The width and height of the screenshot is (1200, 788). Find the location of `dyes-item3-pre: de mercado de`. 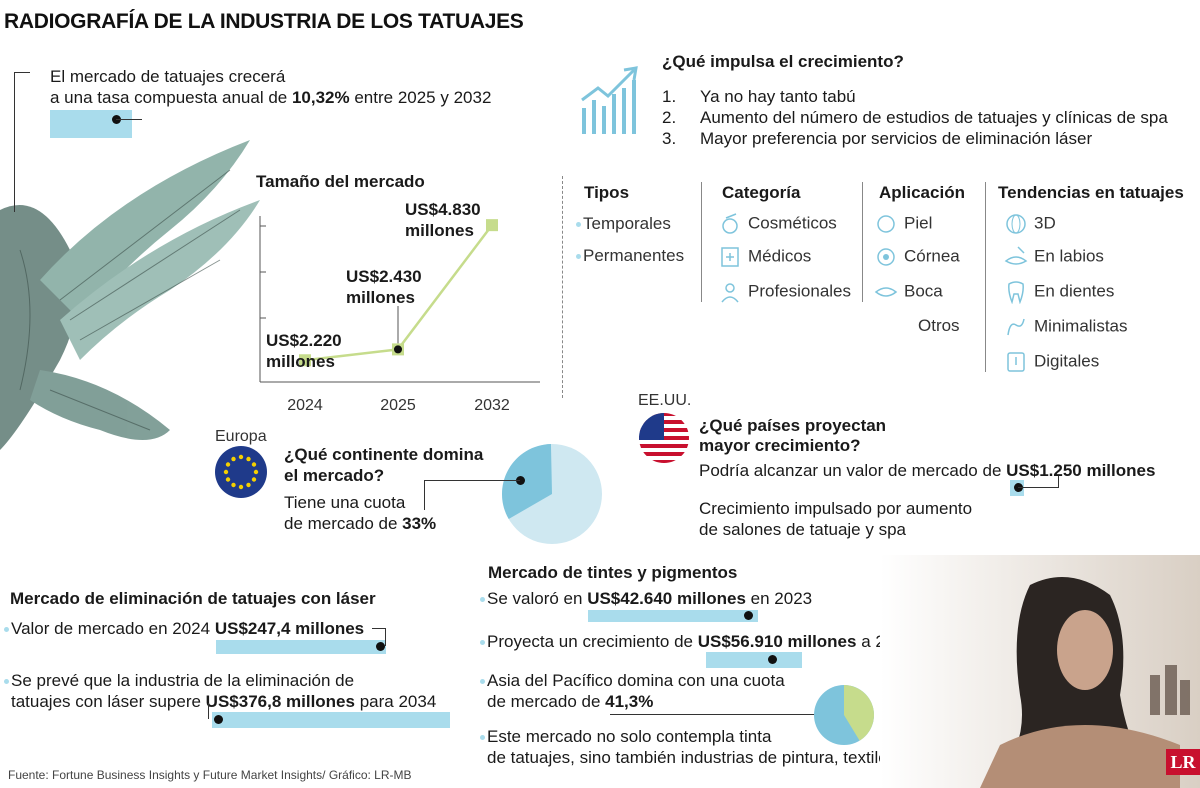

dyes-item3-pre: de mercado de is located at coordinates (546, 701).